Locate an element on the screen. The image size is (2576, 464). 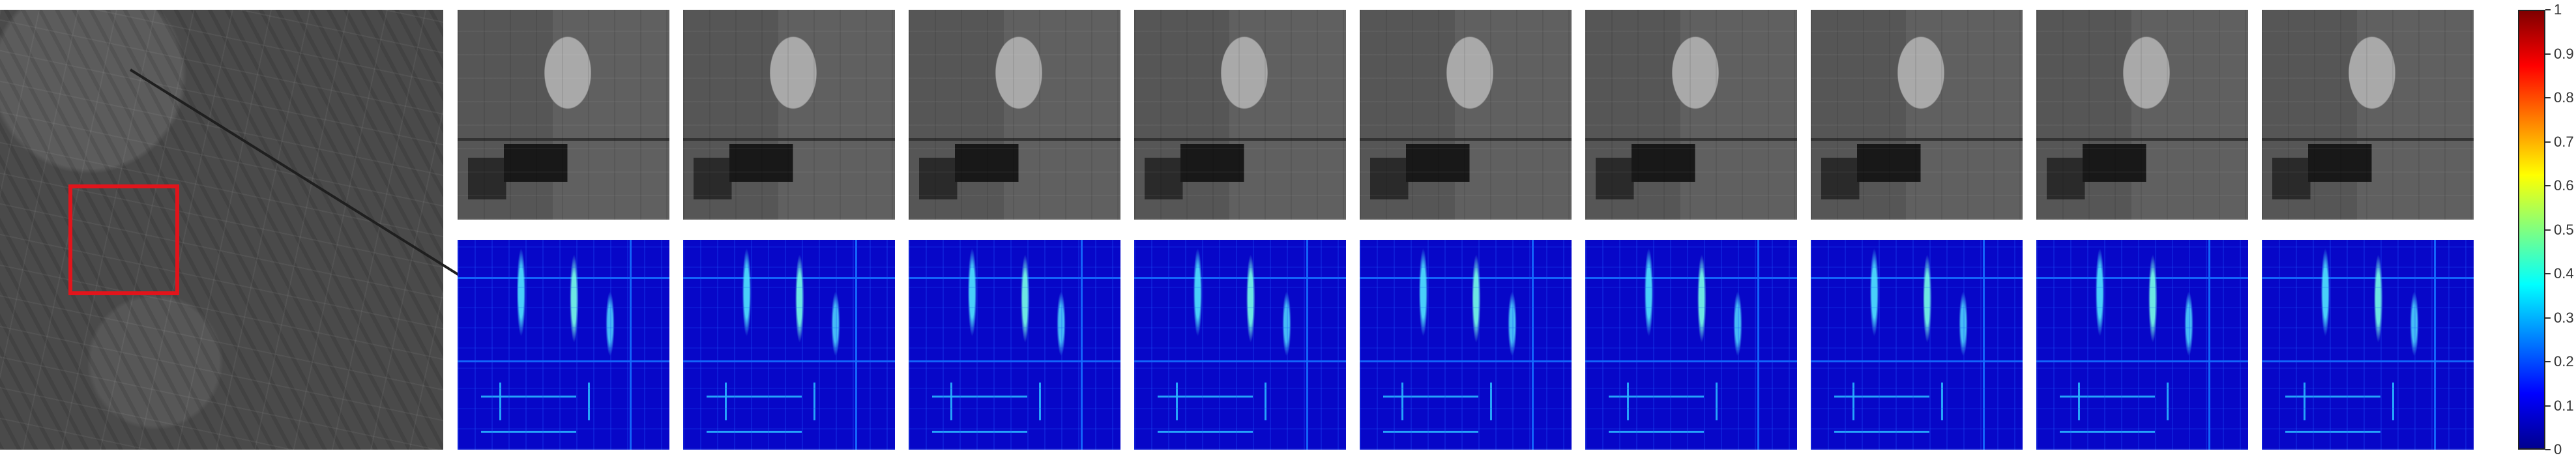
colorbar-tick-label: 1 is located at coordinates (2558, 9).